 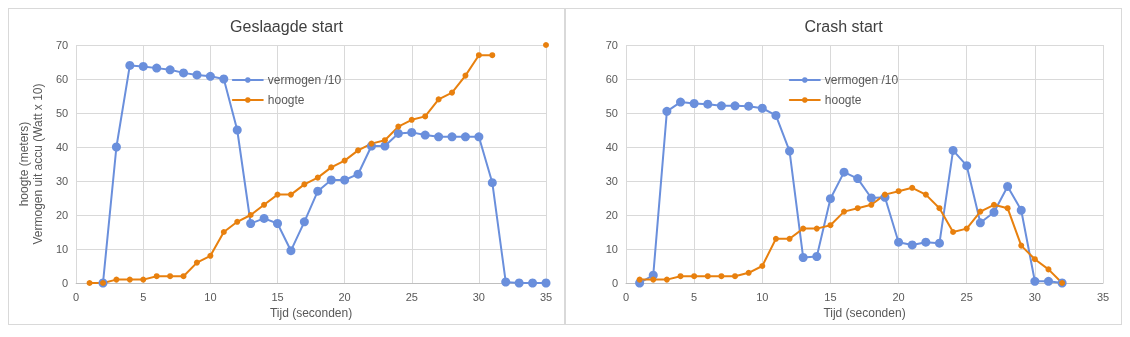 What do you see at coordinates (31, 164) in the screenshot?
I see `y-axis-title: hoogte (meters) Vermogen uit accu (Watt x 10)` at bounding box center [31, 164].